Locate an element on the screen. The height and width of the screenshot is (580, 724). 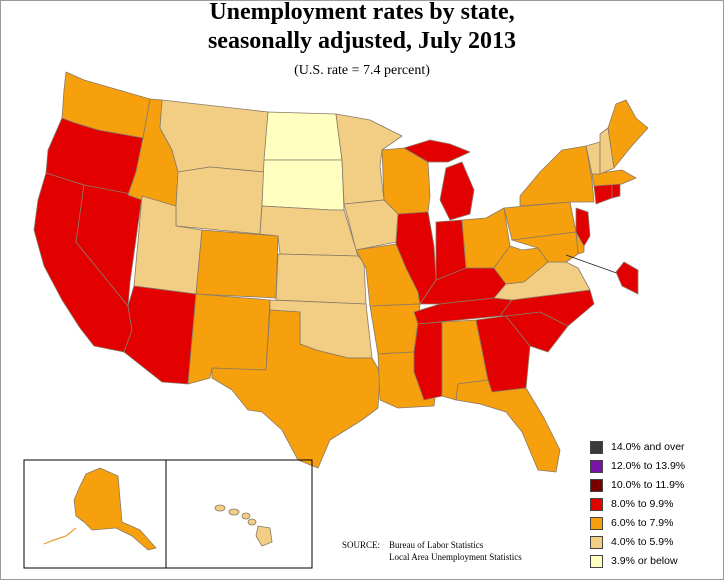
state-arkansas is located at coordinates (395, 329).